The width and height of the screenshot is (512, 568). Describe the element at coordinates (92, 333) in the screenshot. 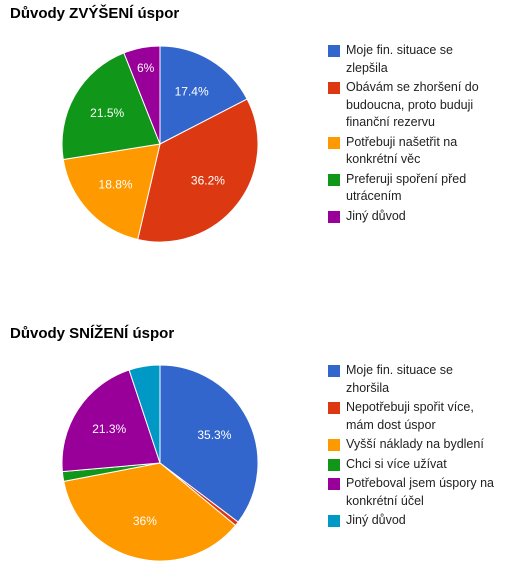

I see `chart-title: Důvody SNÍŽENÍ úspor` at that location.